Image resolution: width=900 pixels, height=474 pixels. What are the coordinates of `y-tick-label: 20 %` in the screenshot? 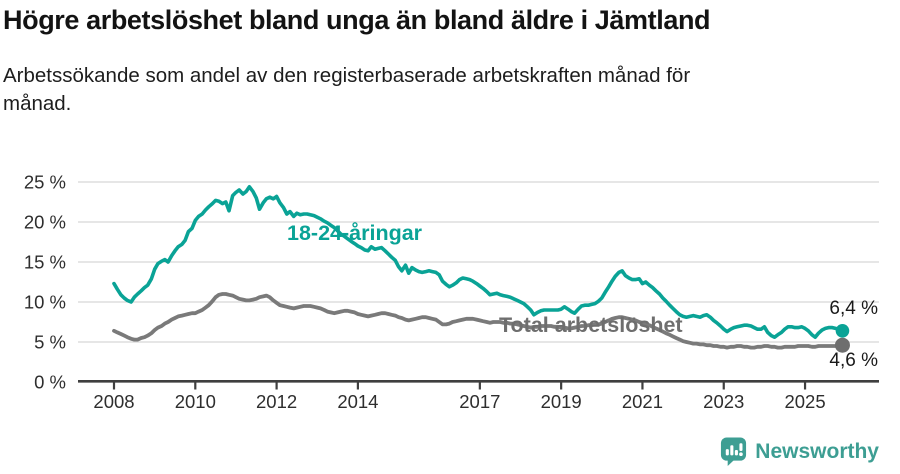 It's located at (45, 222).